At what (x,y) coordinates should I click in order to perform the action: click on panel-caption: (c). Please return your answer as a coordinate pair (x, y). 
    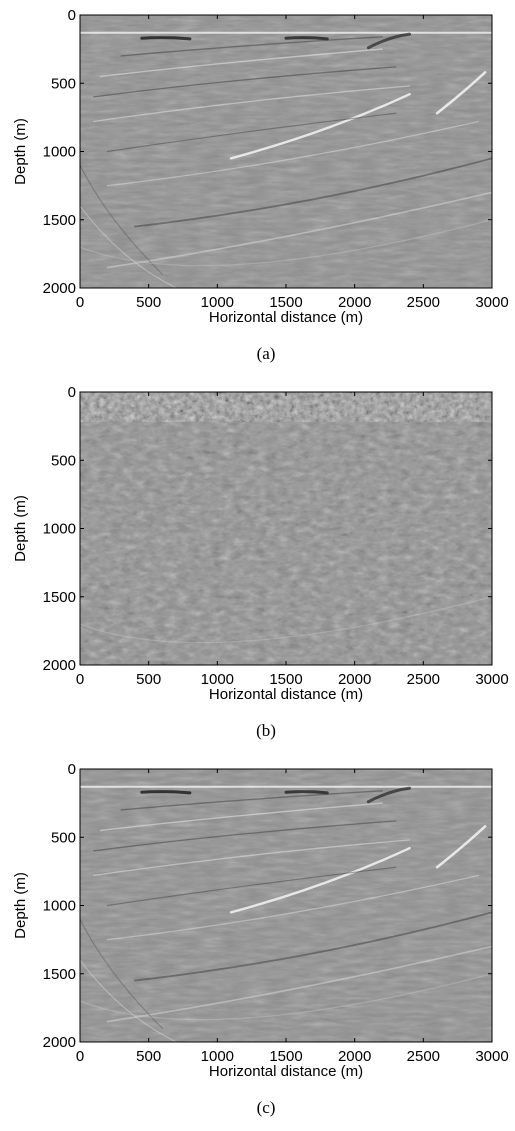
    Looking at the image, I should click on (266, 1107).